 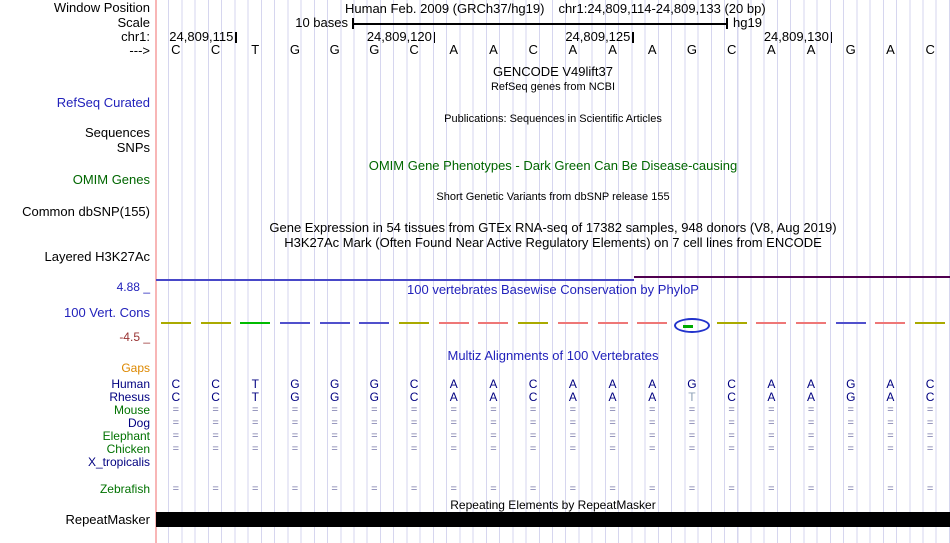 What do you see at coordinates (553, 87) in the screenshot?
I see `track-subtitle-ncbi-refseq: RefSeq genes from NCBI` at bounding box center [553, 87].